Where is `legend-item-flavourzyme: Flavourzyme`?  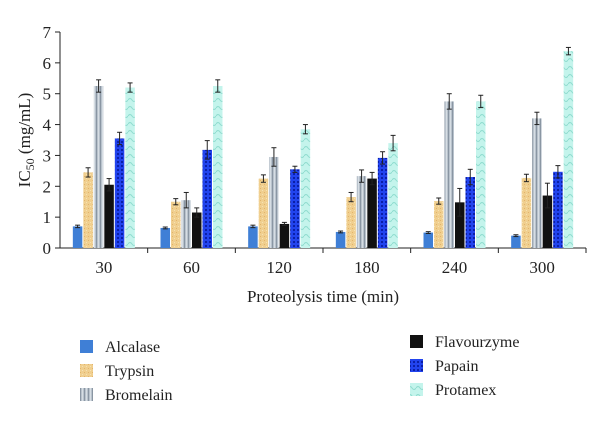 legend-item-flavourzyme: Flavourzyme is located at coordinates (464, 342).